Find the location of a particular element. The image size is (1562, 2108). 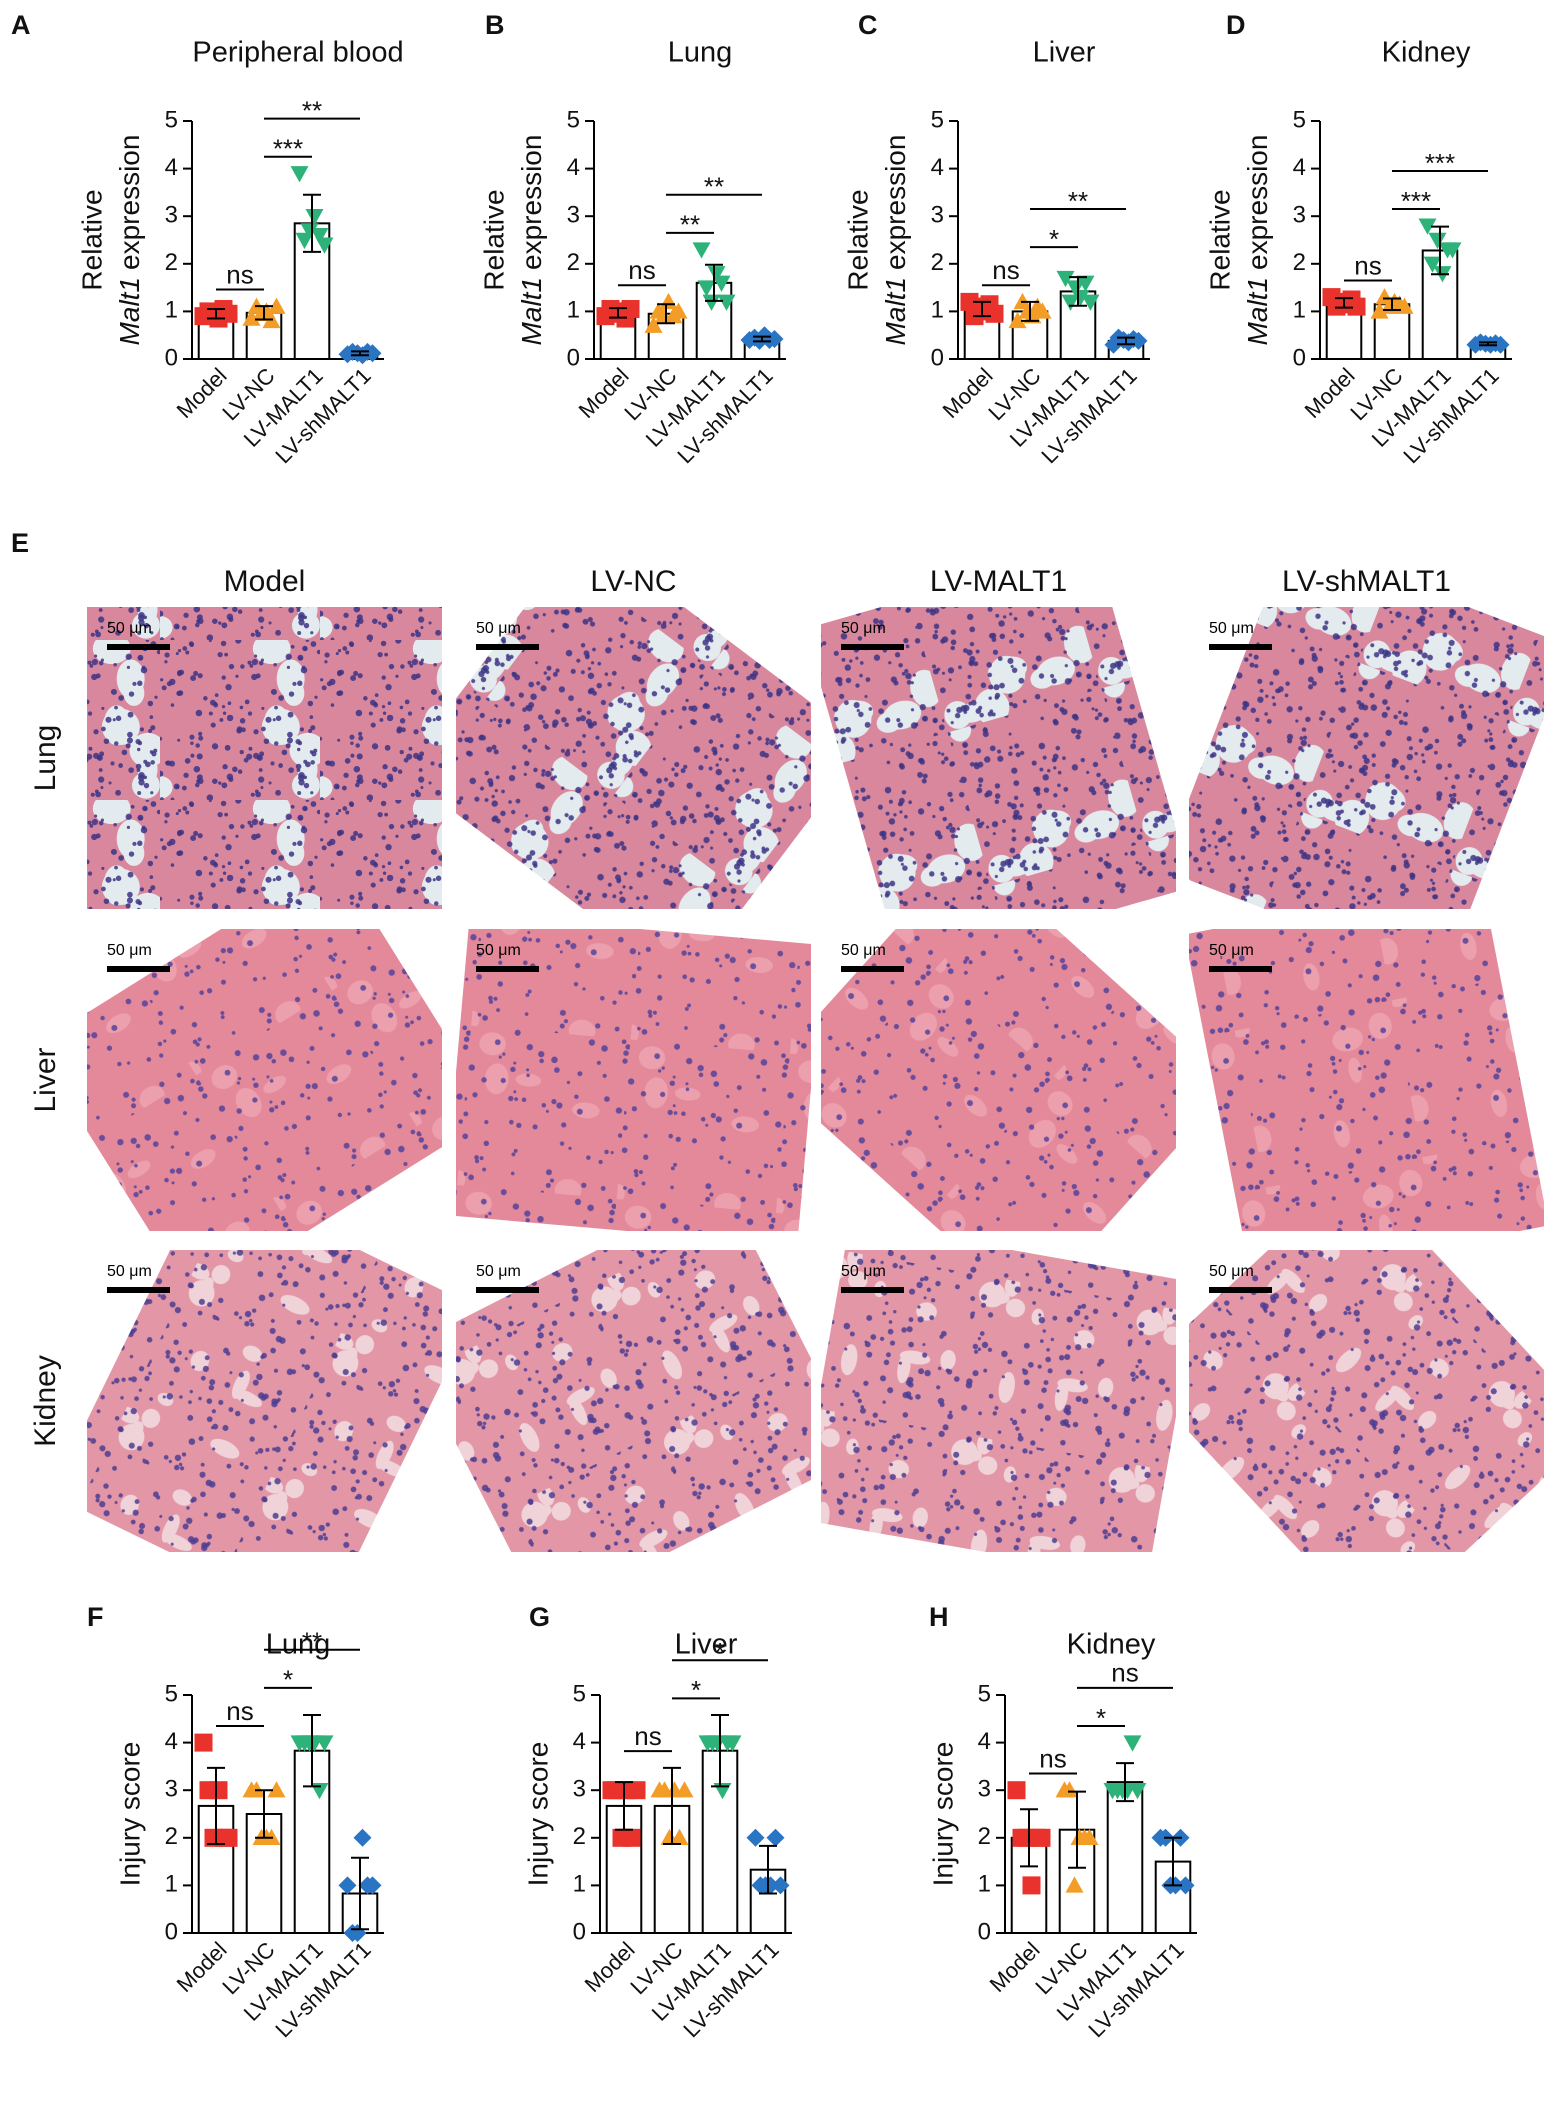

column-title: Model is located at coordinates (265, 581).